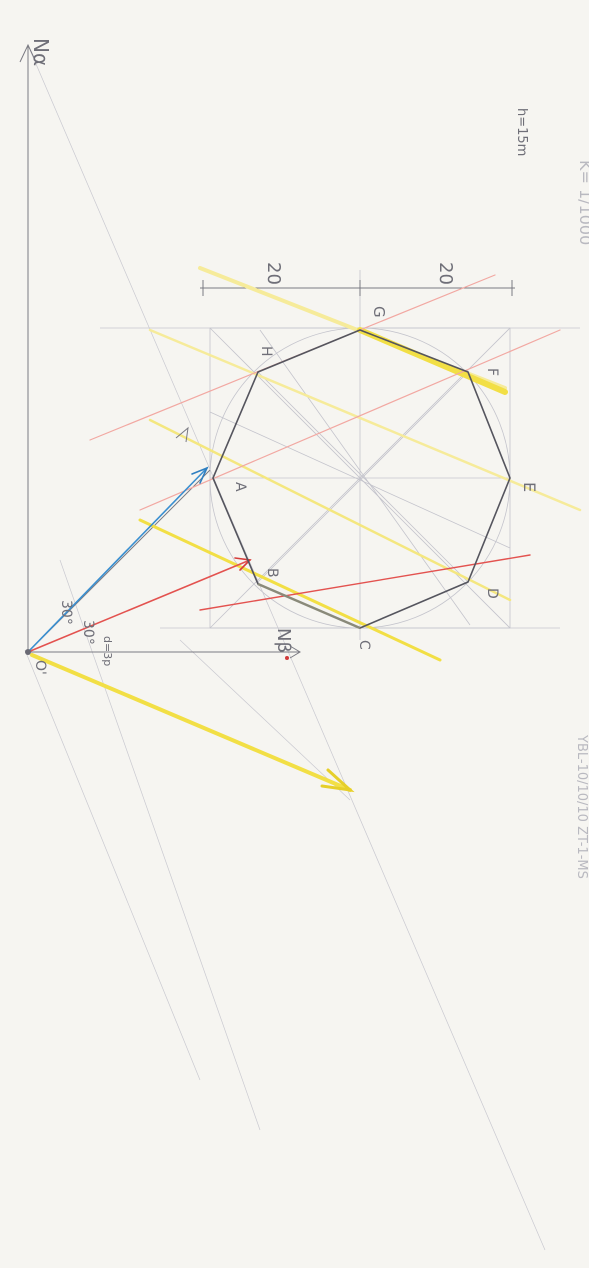  Describe the element at coordinates (309, 606) in the screenshot. I see `shadow-edge-bc` at that location.